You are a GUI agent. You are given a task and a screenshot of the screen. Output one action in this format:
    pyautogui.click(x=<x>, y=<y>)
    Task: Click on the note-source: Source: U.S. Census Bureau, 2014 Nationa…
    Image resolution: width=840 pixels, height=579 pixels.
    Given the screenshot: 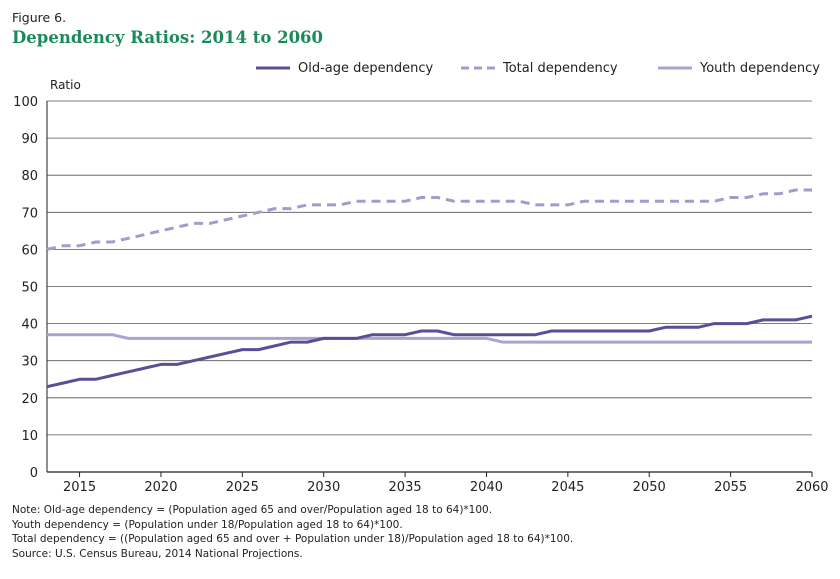 What is the action you would take?
    pyautogui.click(x=157, y=553)
    